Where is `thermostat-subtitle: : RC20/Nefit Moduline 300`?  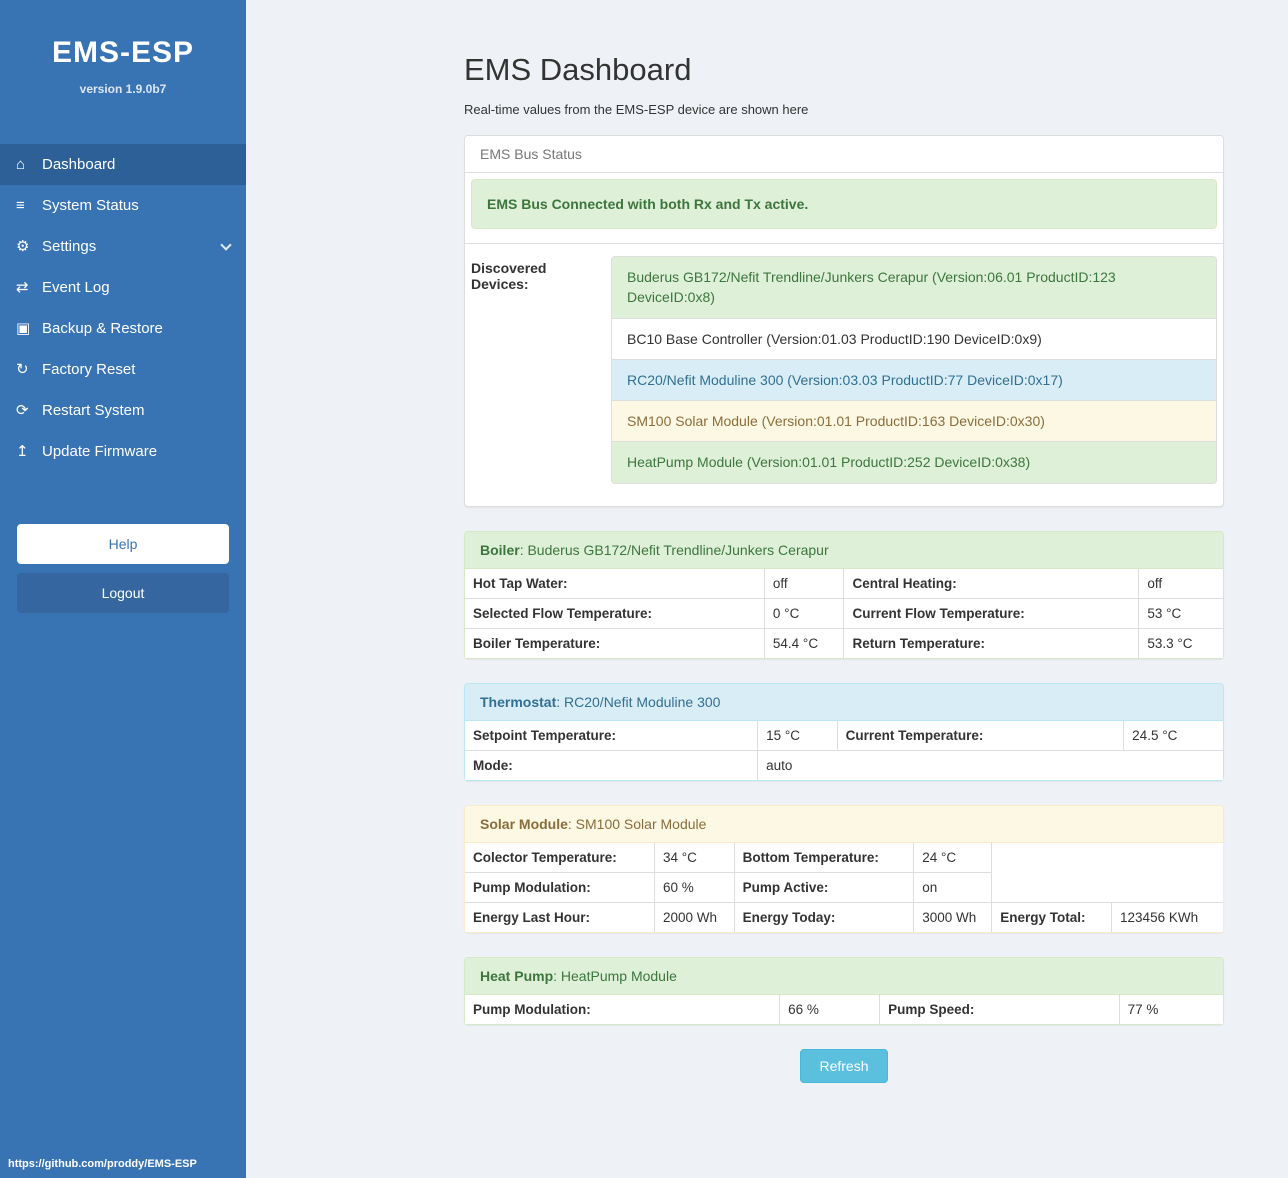 thermostat-subtitle: : RC20/Nefit Moduline 300 is located at coordinates (638, 701).